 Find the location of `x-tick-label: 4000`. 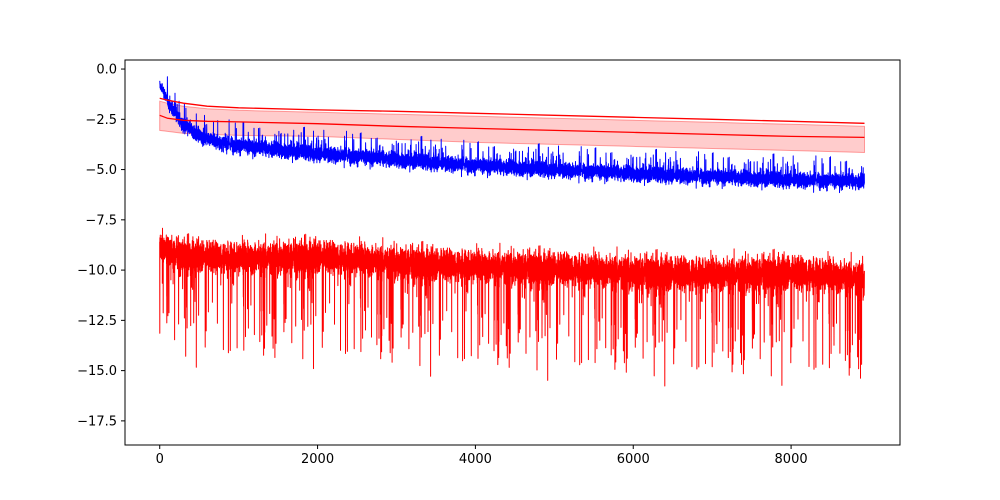

x-tick-label: 4000 is located at coordinates (475, 459).